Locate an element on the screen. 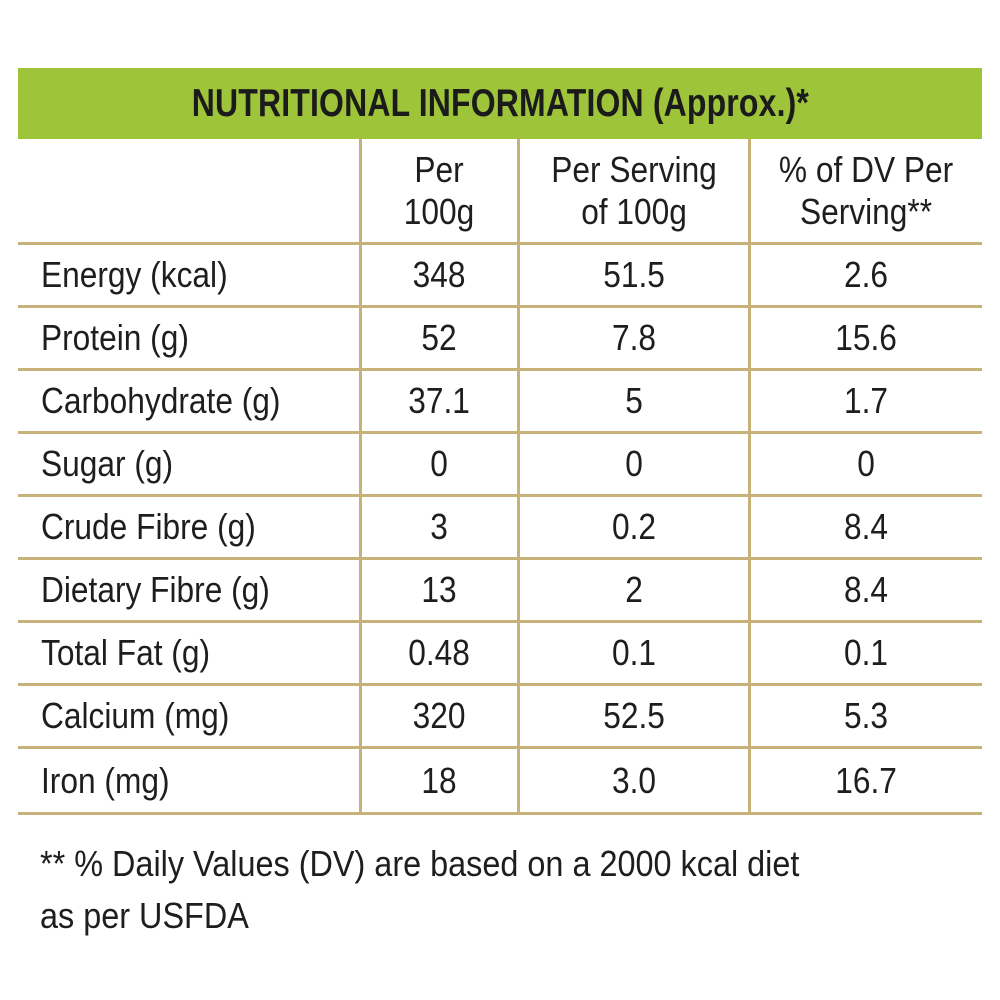 Image resolution: width=1000 pixels, height=1000 pixels. value-per-100g: 348 is located at coordinates (439, 275).